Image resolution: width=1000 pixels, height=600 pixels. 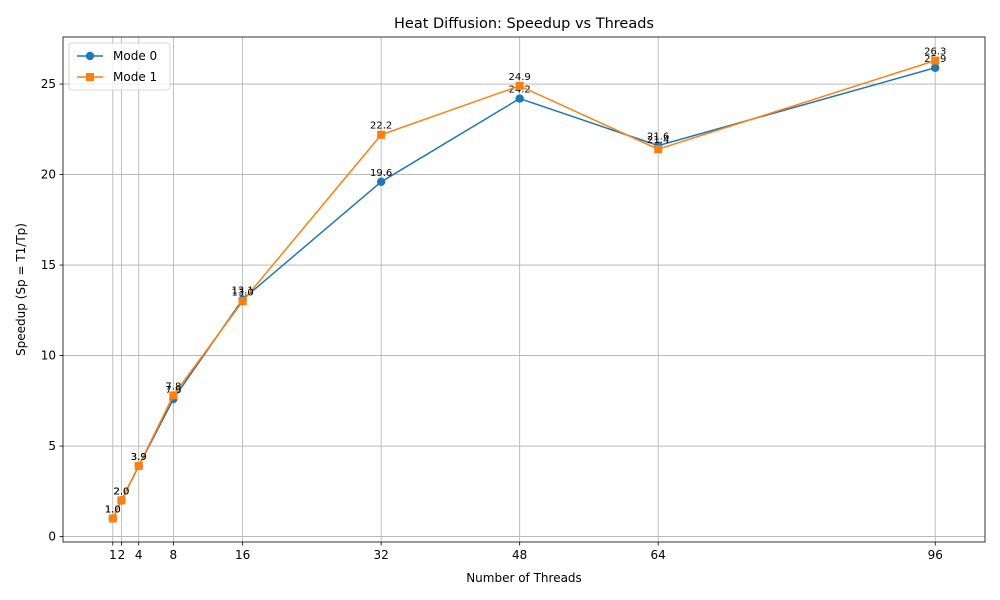 I want to click on y-axis-title: Speedup (Sp = T1/Tp), so click(x=21, y=289).